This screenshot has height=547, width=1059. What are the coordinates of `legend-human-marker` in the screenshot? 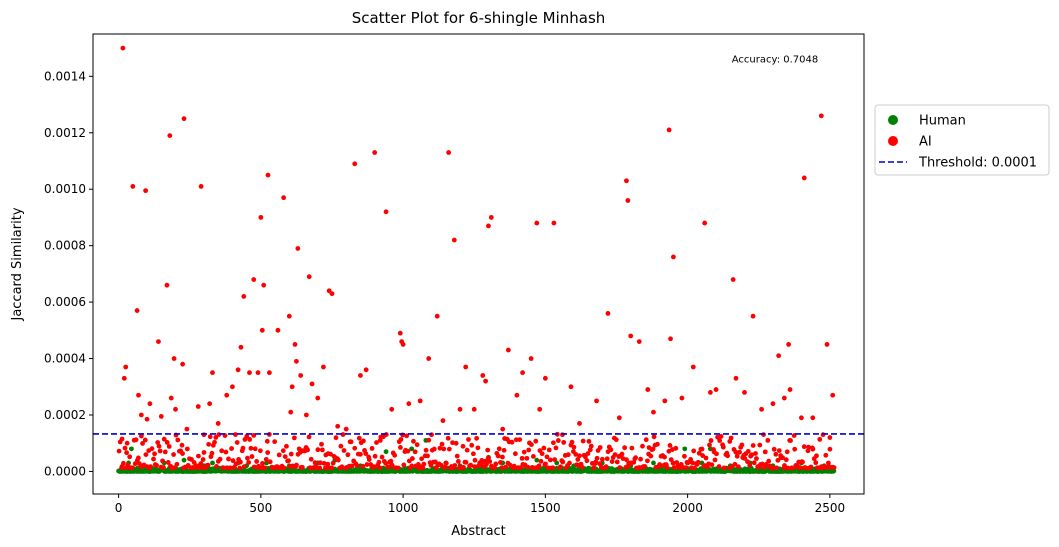 It's located at (893, 120).